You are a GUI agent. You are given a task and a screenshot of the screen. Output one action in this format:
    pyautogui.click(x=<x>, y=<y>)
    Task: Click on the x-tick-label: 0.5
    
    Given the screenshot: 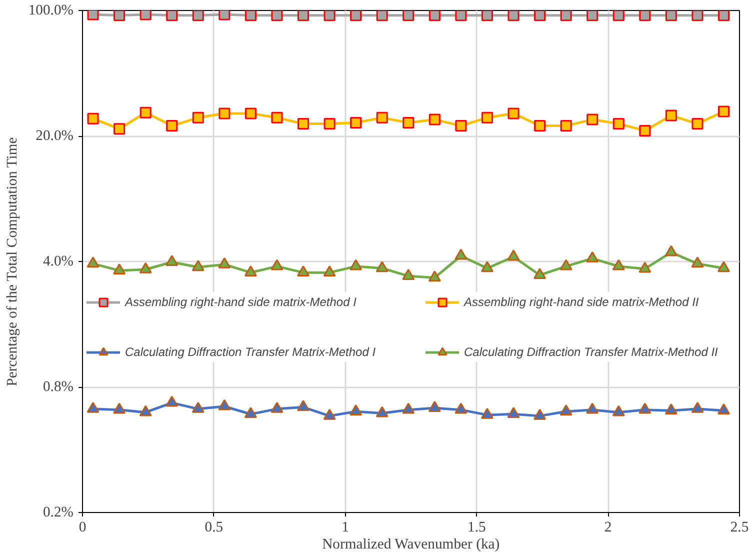 What is the action you would take?
    pyautogui.click(x=214, y=528)
    